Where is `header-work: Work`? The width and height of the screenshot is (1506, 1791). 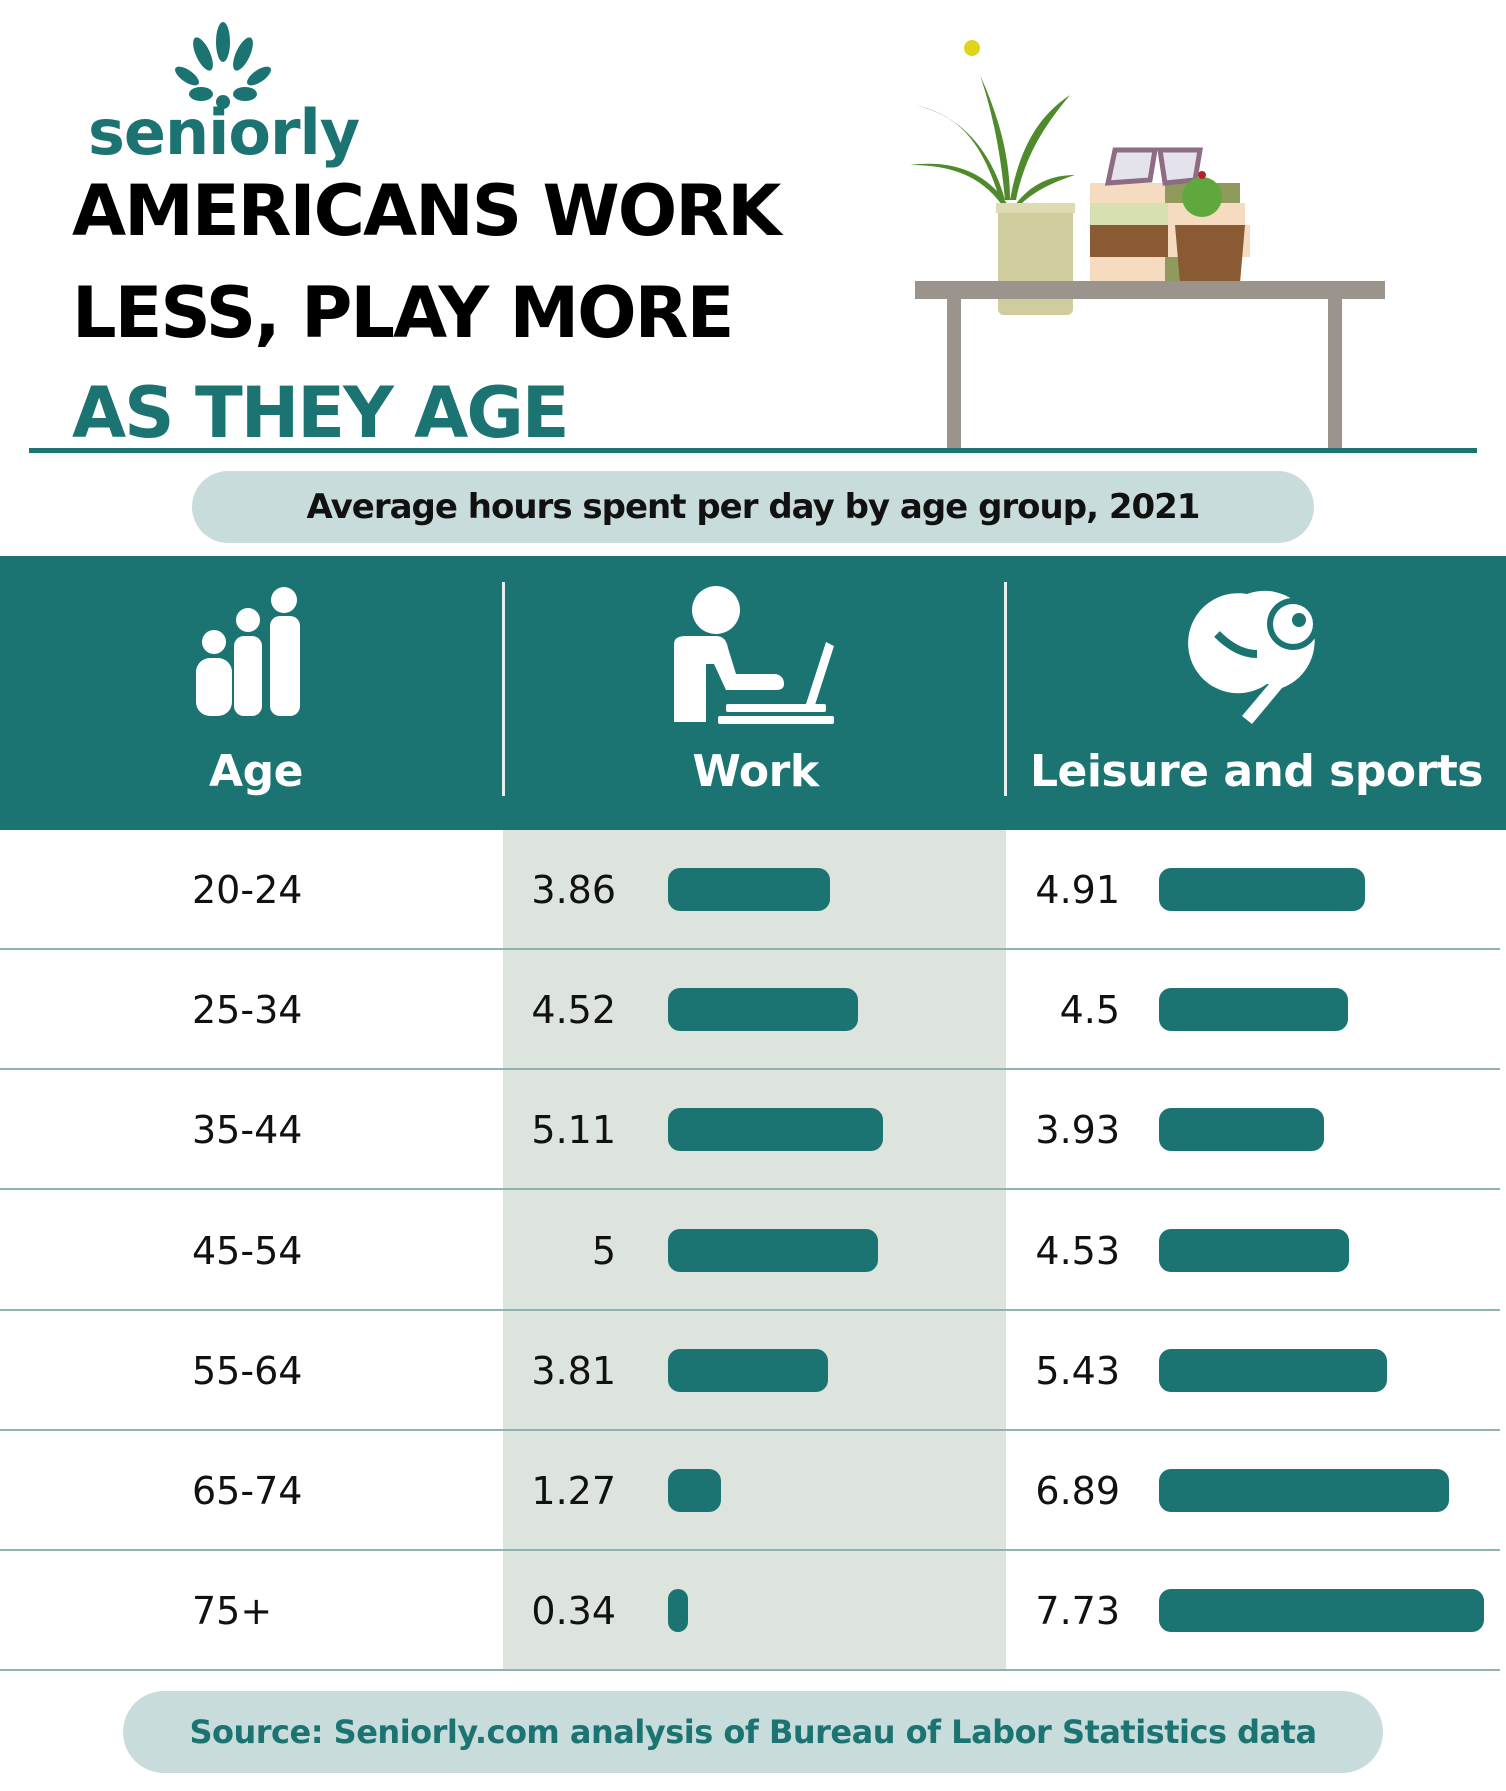
header-work: Work is located at coordinates (755, 693).